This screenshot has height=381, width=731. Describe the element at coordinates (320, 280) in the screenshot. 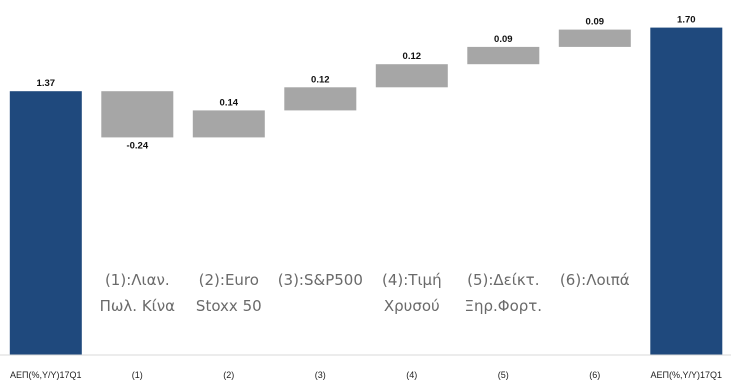

I see `annotation-3-line-0: (3):S&P500` at that location.